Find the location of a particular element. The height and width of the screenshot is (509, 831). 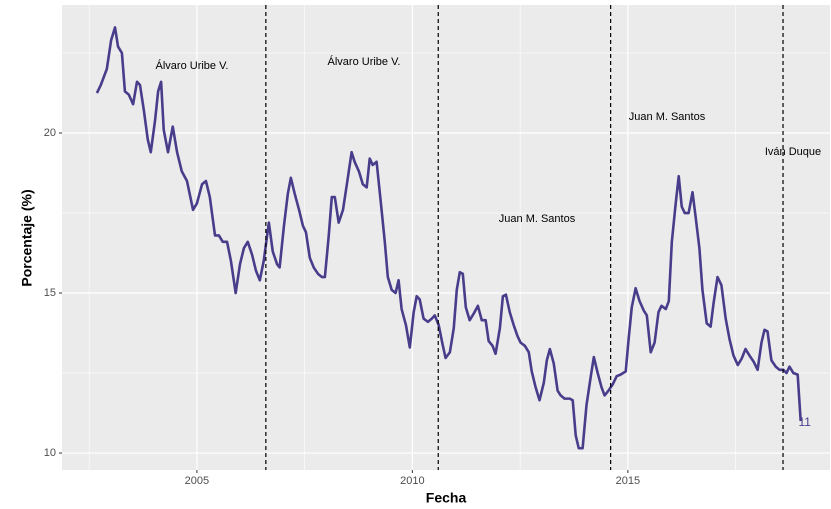

x-axis-title: Fecha is located at coordinates (446, 498).